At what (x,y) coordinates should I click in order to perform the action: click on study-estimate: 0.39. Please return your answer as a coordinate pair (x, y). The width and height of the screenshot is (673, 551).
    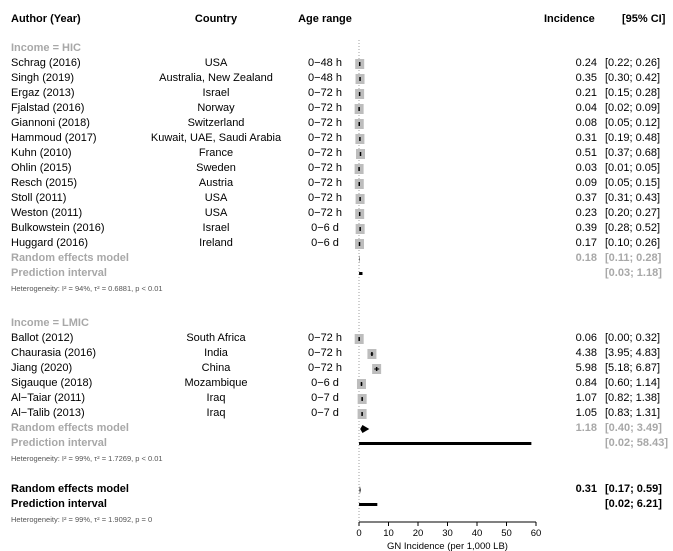
    Looking at the image, I should click on (586, 228).